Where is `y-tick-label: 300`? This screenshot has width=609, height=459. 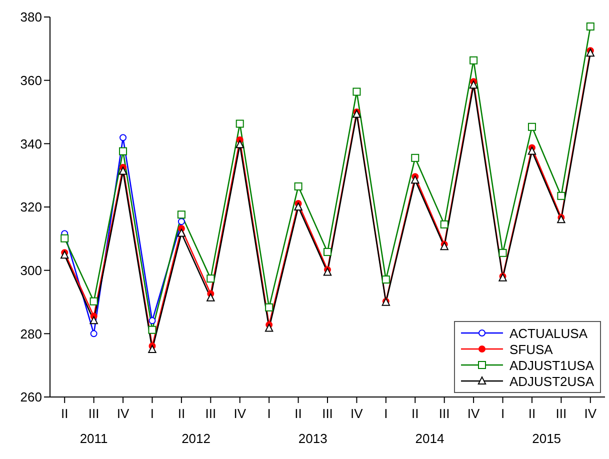 y-tick-label: 300 is located at coordinates (31, 270).